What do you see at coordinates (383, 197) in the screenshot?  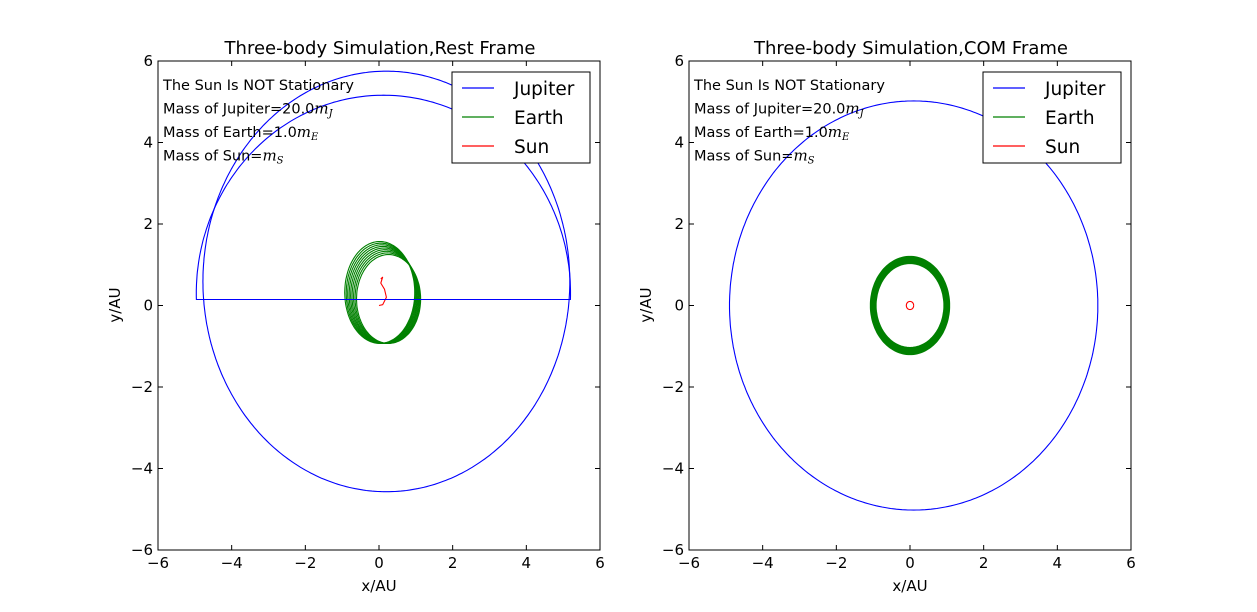 I see `series-line-jupiter` at bounding box center [383, 197].